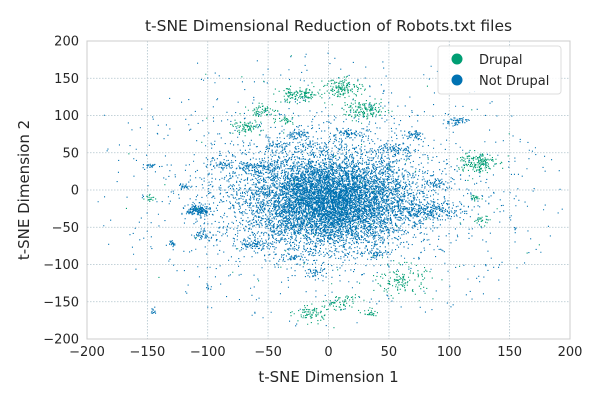  I want to click on x-axis-label: t-SNE Dimension 1, so click(328, 377).